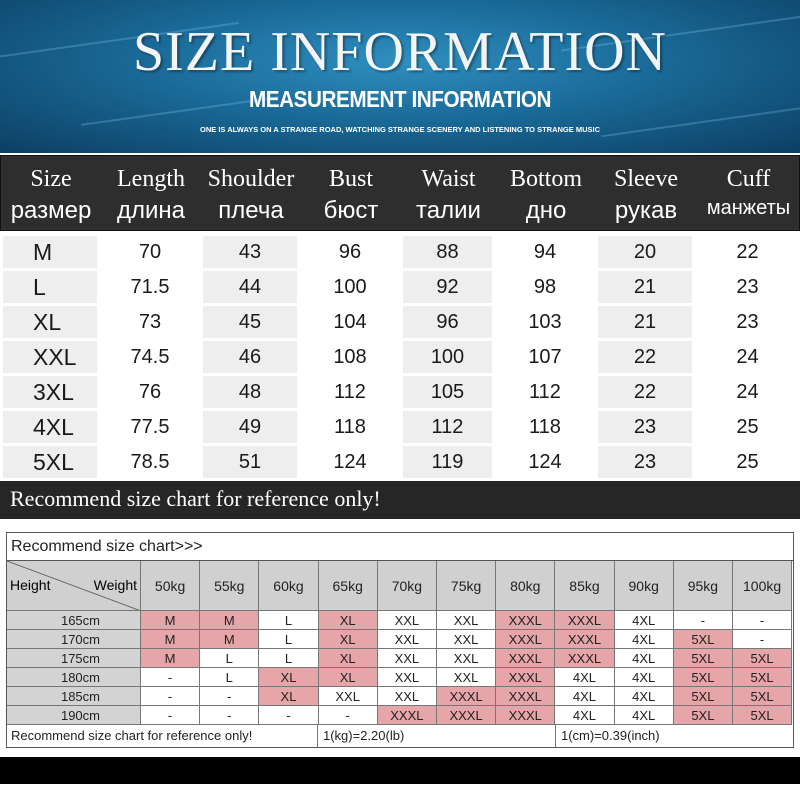  Describe the element at coordinates (467, 586) in the screenshot. I see `weight-header: 75kg` at that location.